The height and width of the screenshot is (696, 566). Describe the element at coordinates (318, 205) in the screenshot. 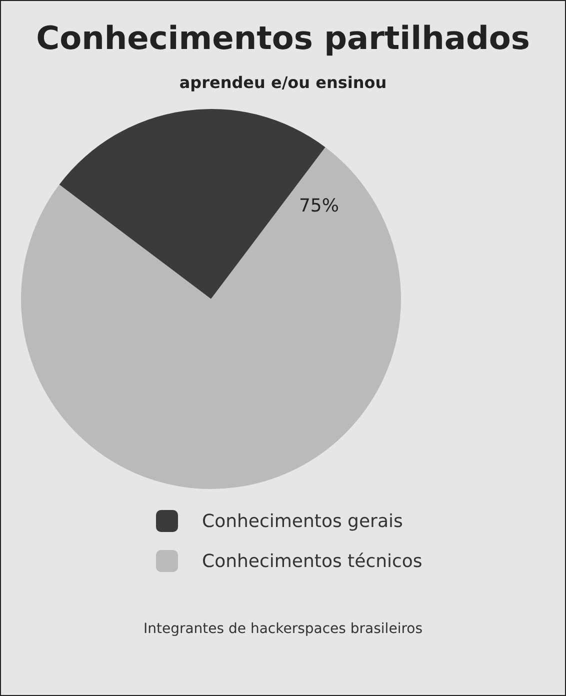

I see `data-label: 75%` at that location.